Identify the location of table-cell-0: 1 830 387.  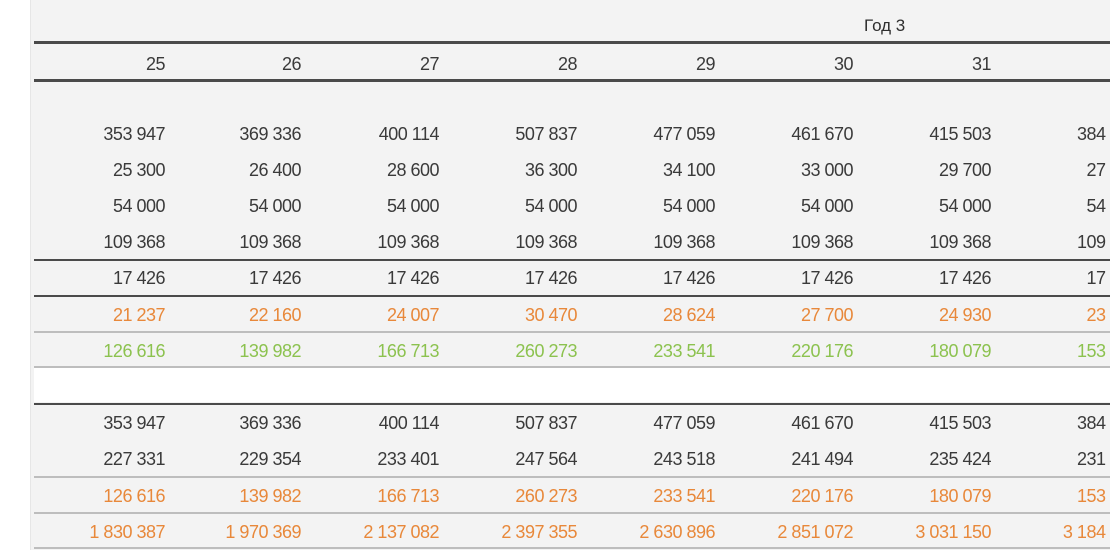
(127, 532).